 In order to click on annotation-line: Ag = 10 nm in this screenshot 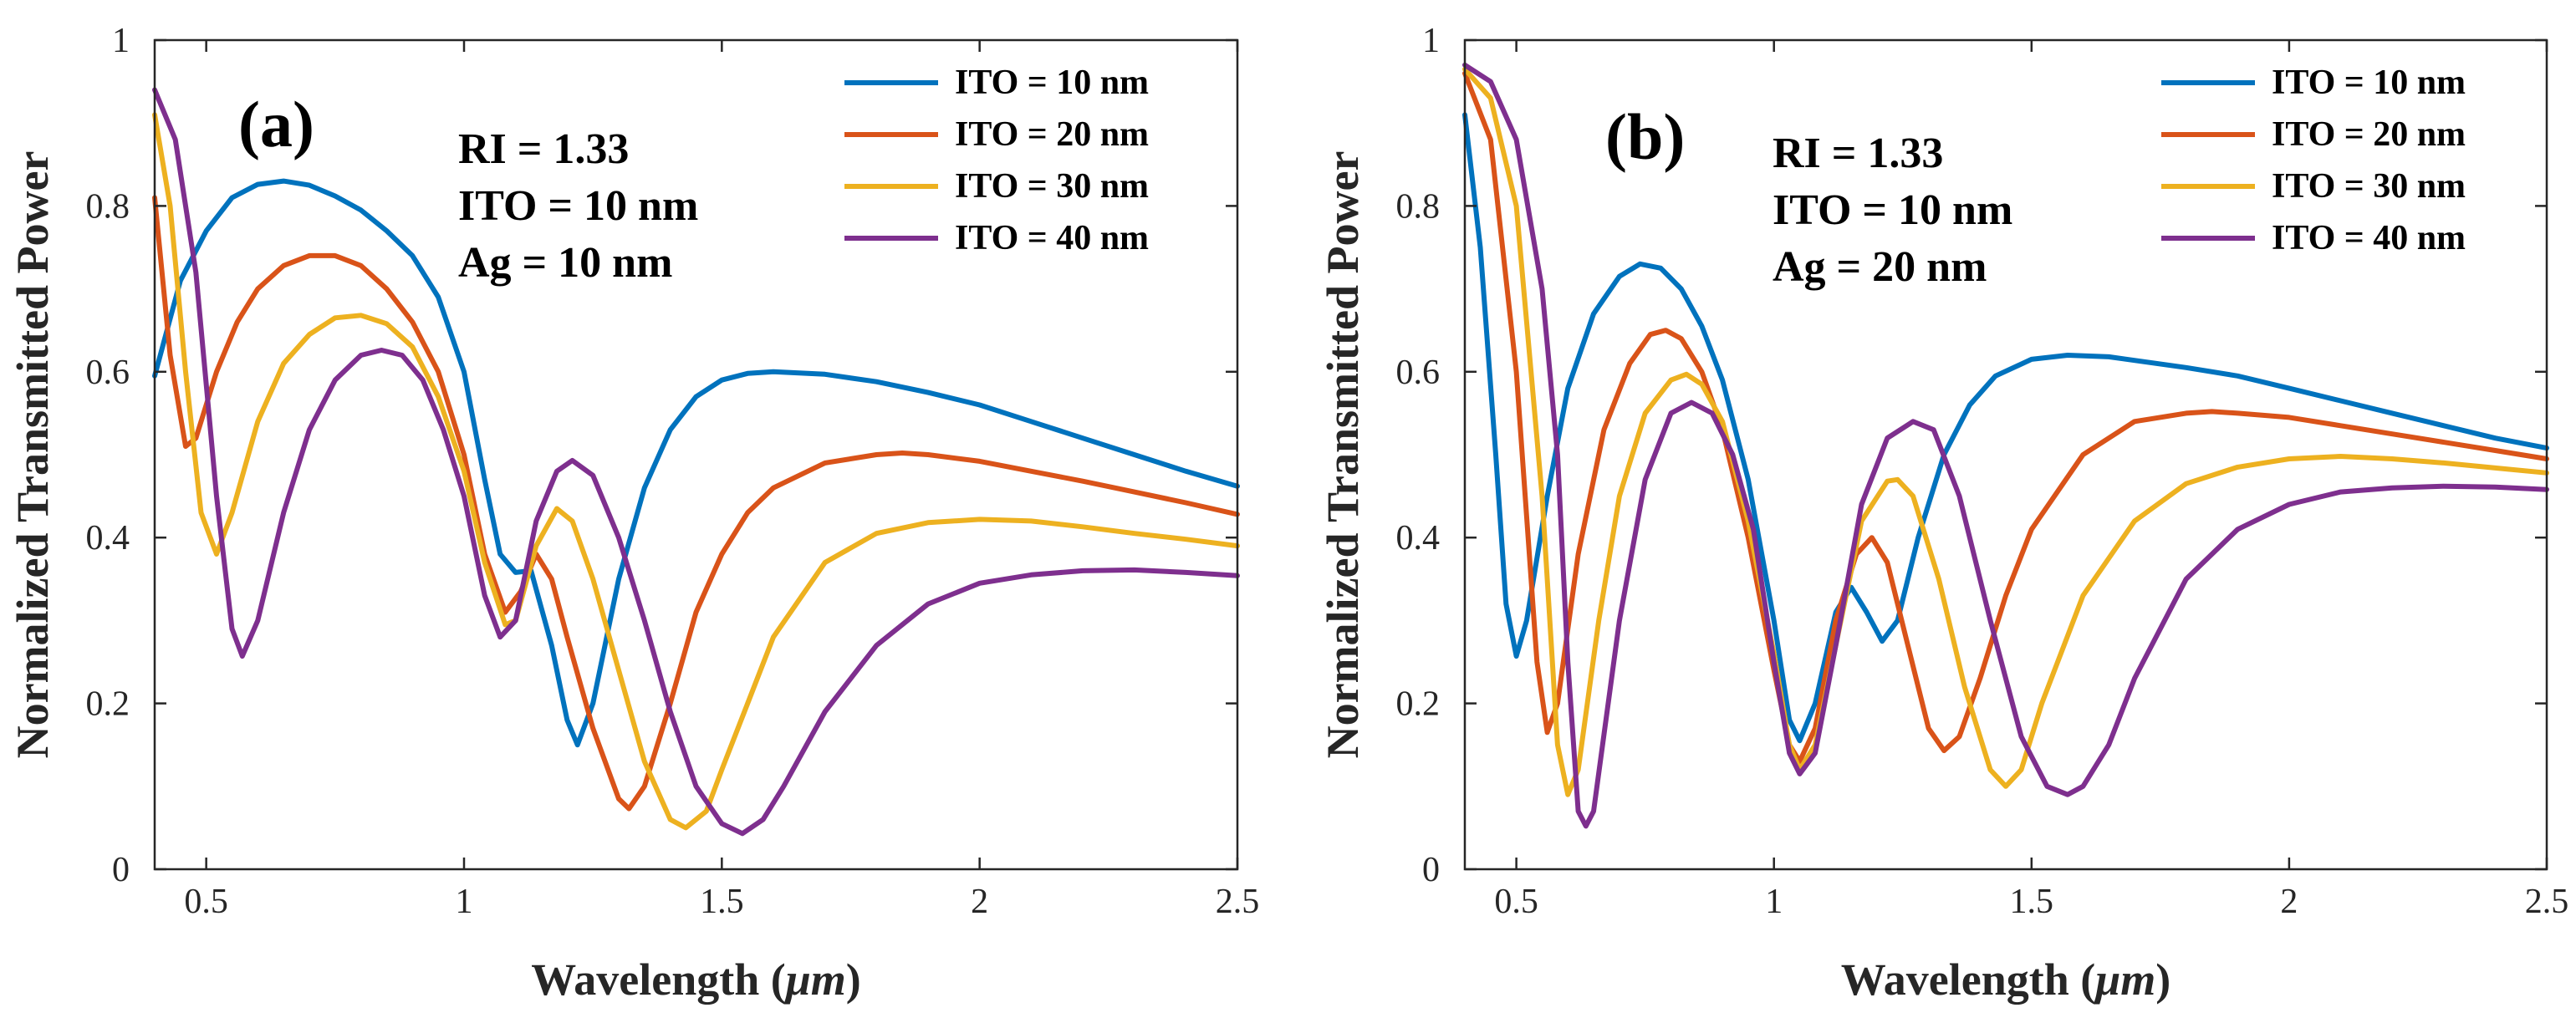, I will do `click(565, 263)`.